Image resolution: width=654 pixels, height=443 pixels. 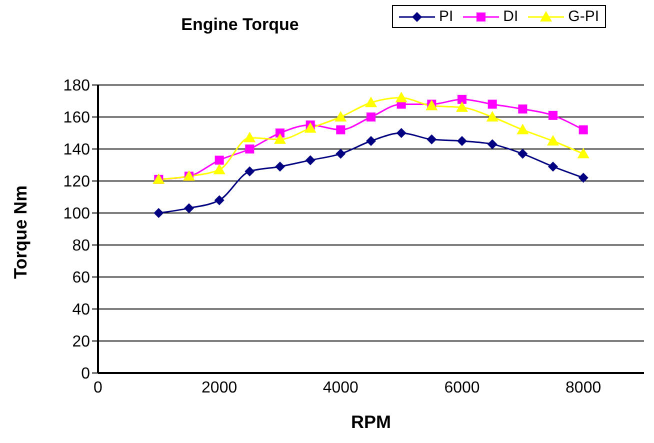 I want to click on legend-label: DI, so click(x=510, y=16).